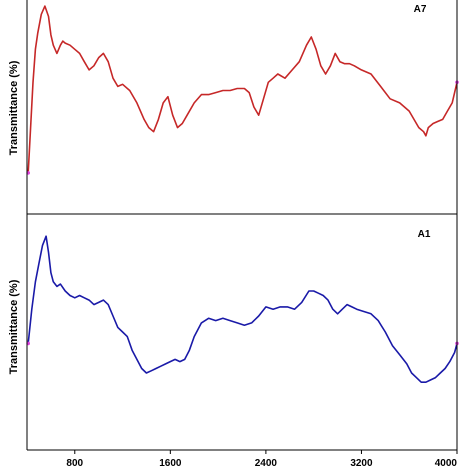  I want to click on panel-title-a7: A7, so click(420, 9).